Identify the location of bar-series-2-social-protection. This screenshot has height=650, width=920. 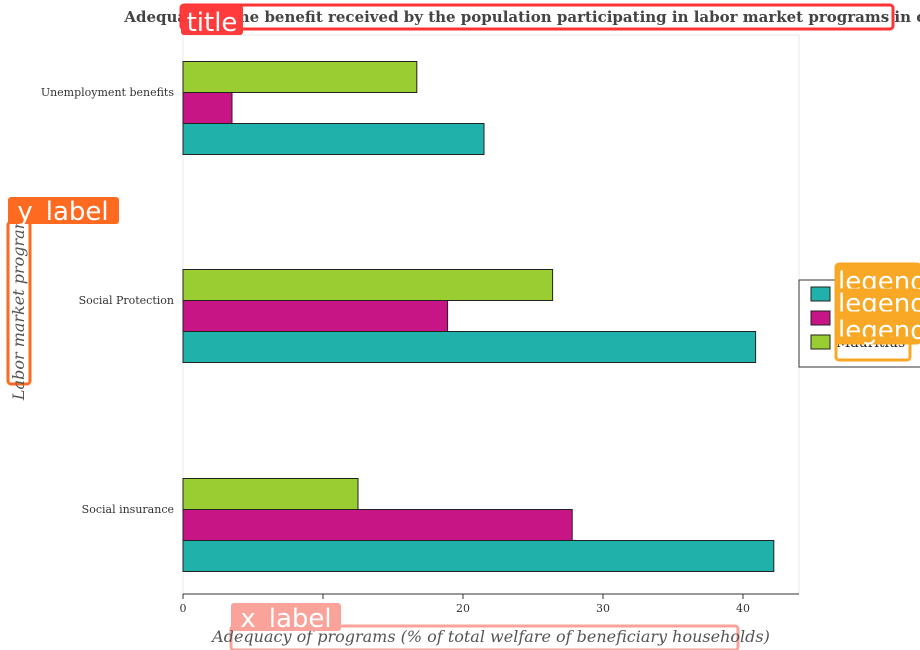
(315, 316).